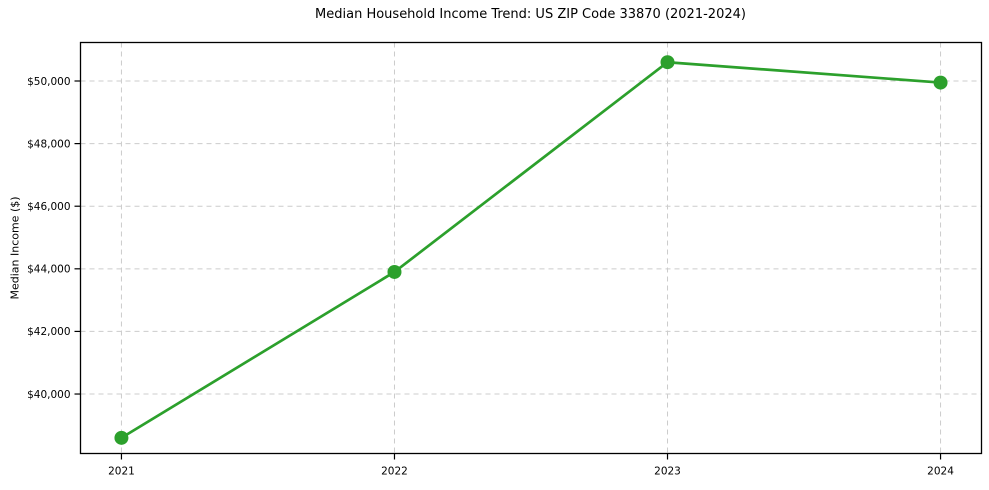 The image size is (989, 490). What do you see at coordinates (48, 207) in the screenshot?
I see `y-tick-label: $46,000` at bounding box center [48, 207].